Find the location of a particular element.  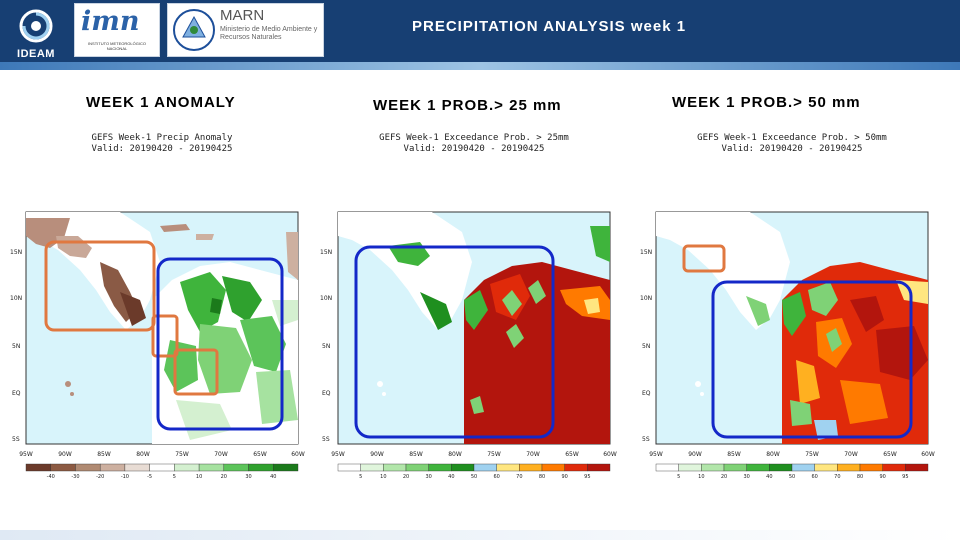

header-bar is located at coordinates (480, 33).